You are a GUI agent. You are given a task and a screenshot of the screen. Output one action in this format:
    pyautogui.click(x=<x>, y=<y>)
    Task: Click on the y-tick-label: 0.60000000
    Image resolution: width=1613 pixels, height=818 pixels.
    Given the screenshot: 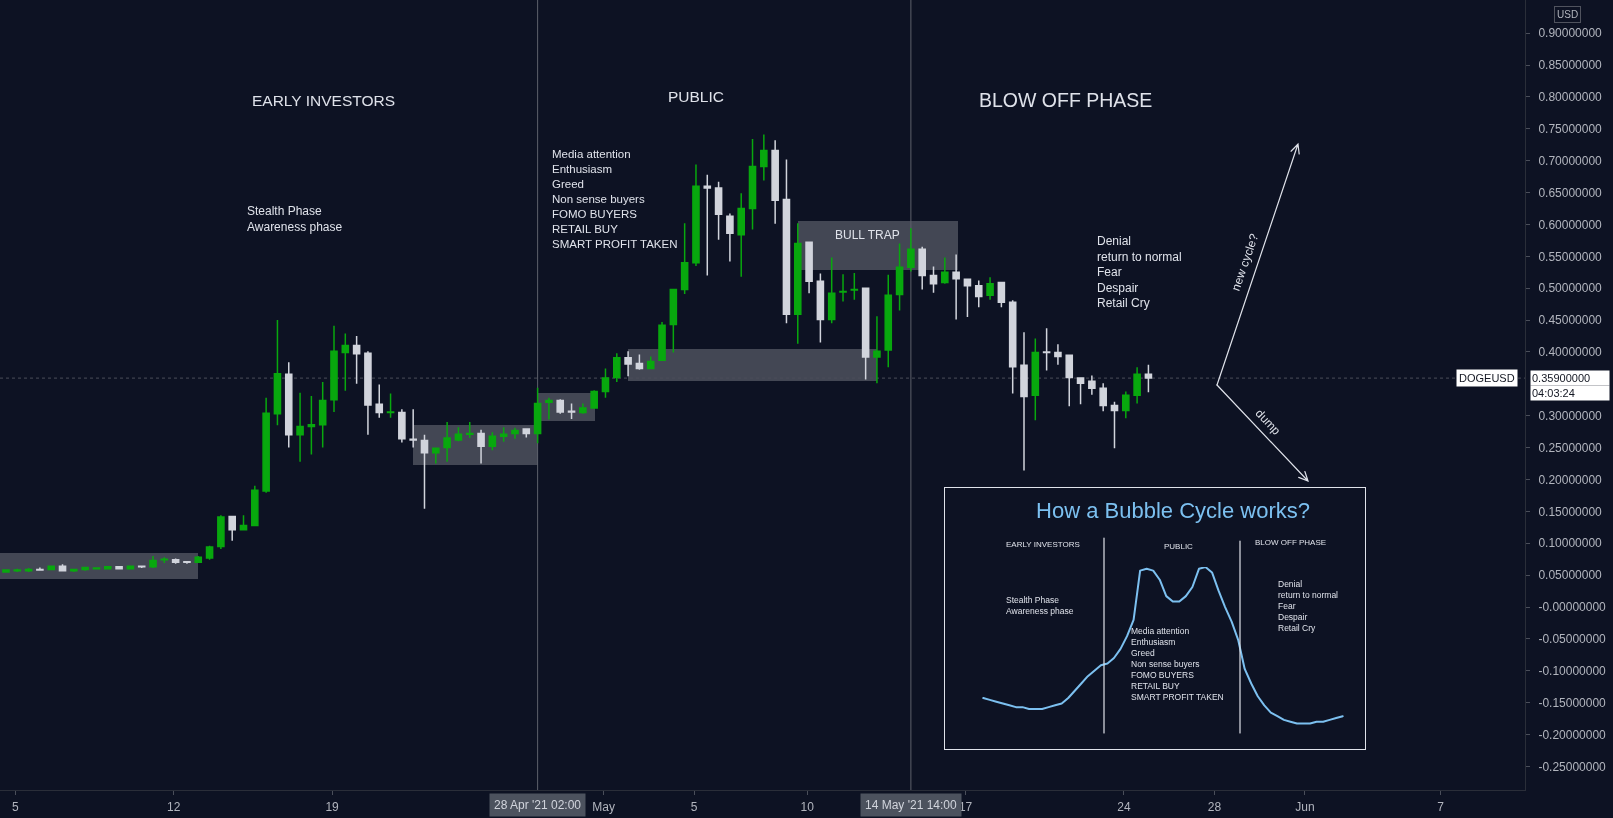 What is the action you would take?
    pyautogui.click(x=1570, y=224)
    